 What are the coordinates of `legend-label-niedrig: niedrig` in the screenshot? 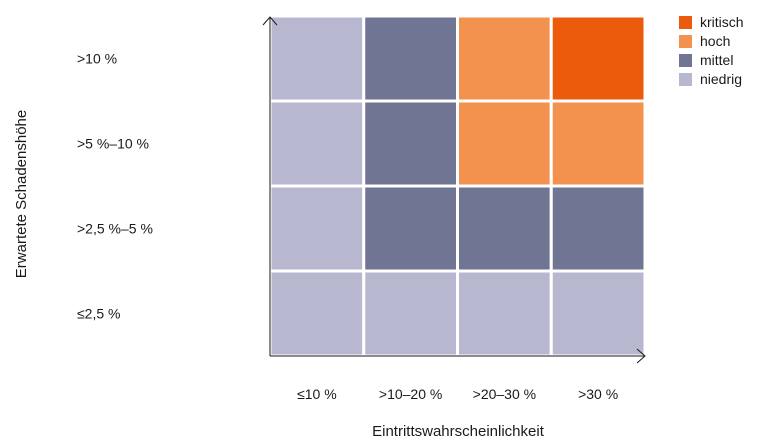 It's located at (721, 79).